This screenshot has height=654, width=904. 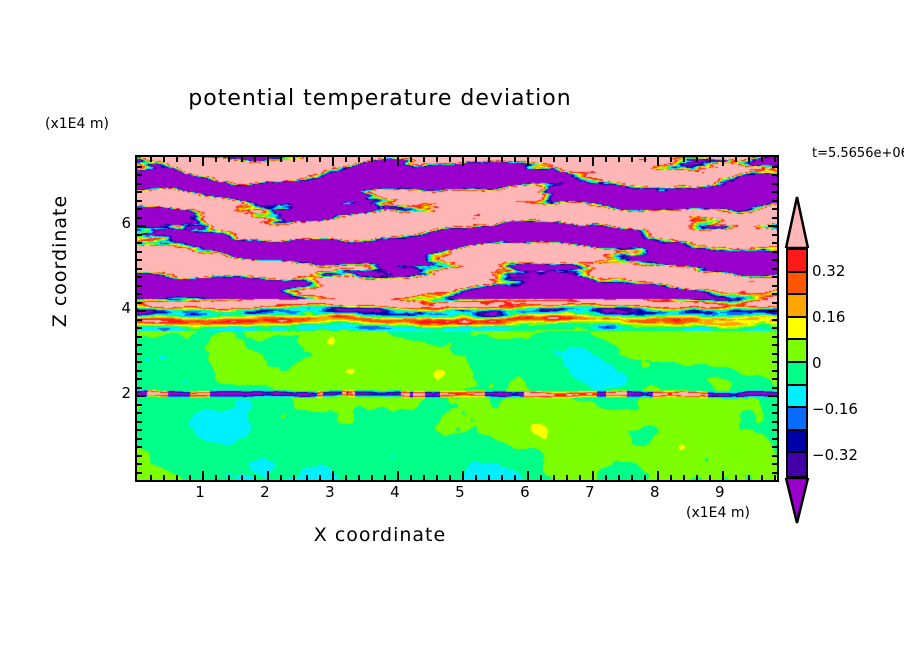 I want to click on y-tick-label: 2, so click(x=126, y=393).